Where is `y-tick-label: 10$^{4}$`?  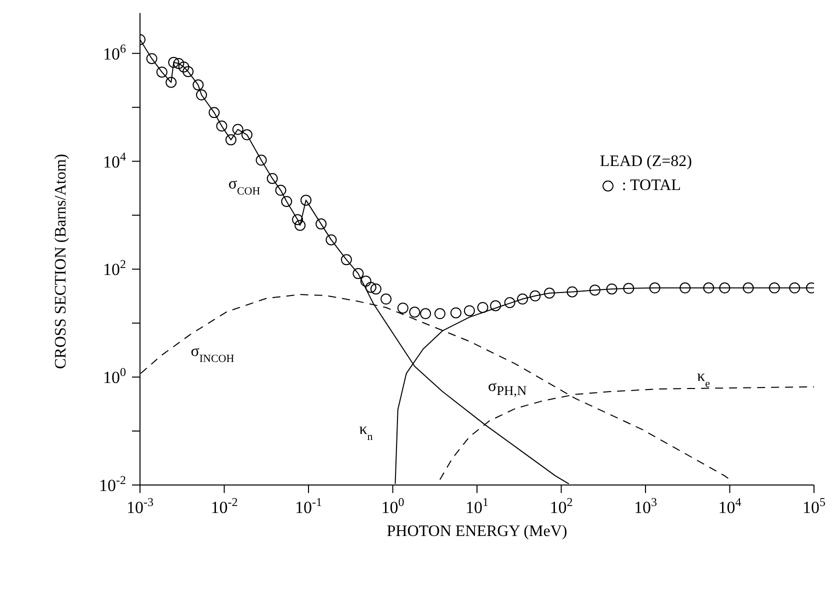 y-tick-label: 10$^{4}$ is located at coordinates (114, 160).